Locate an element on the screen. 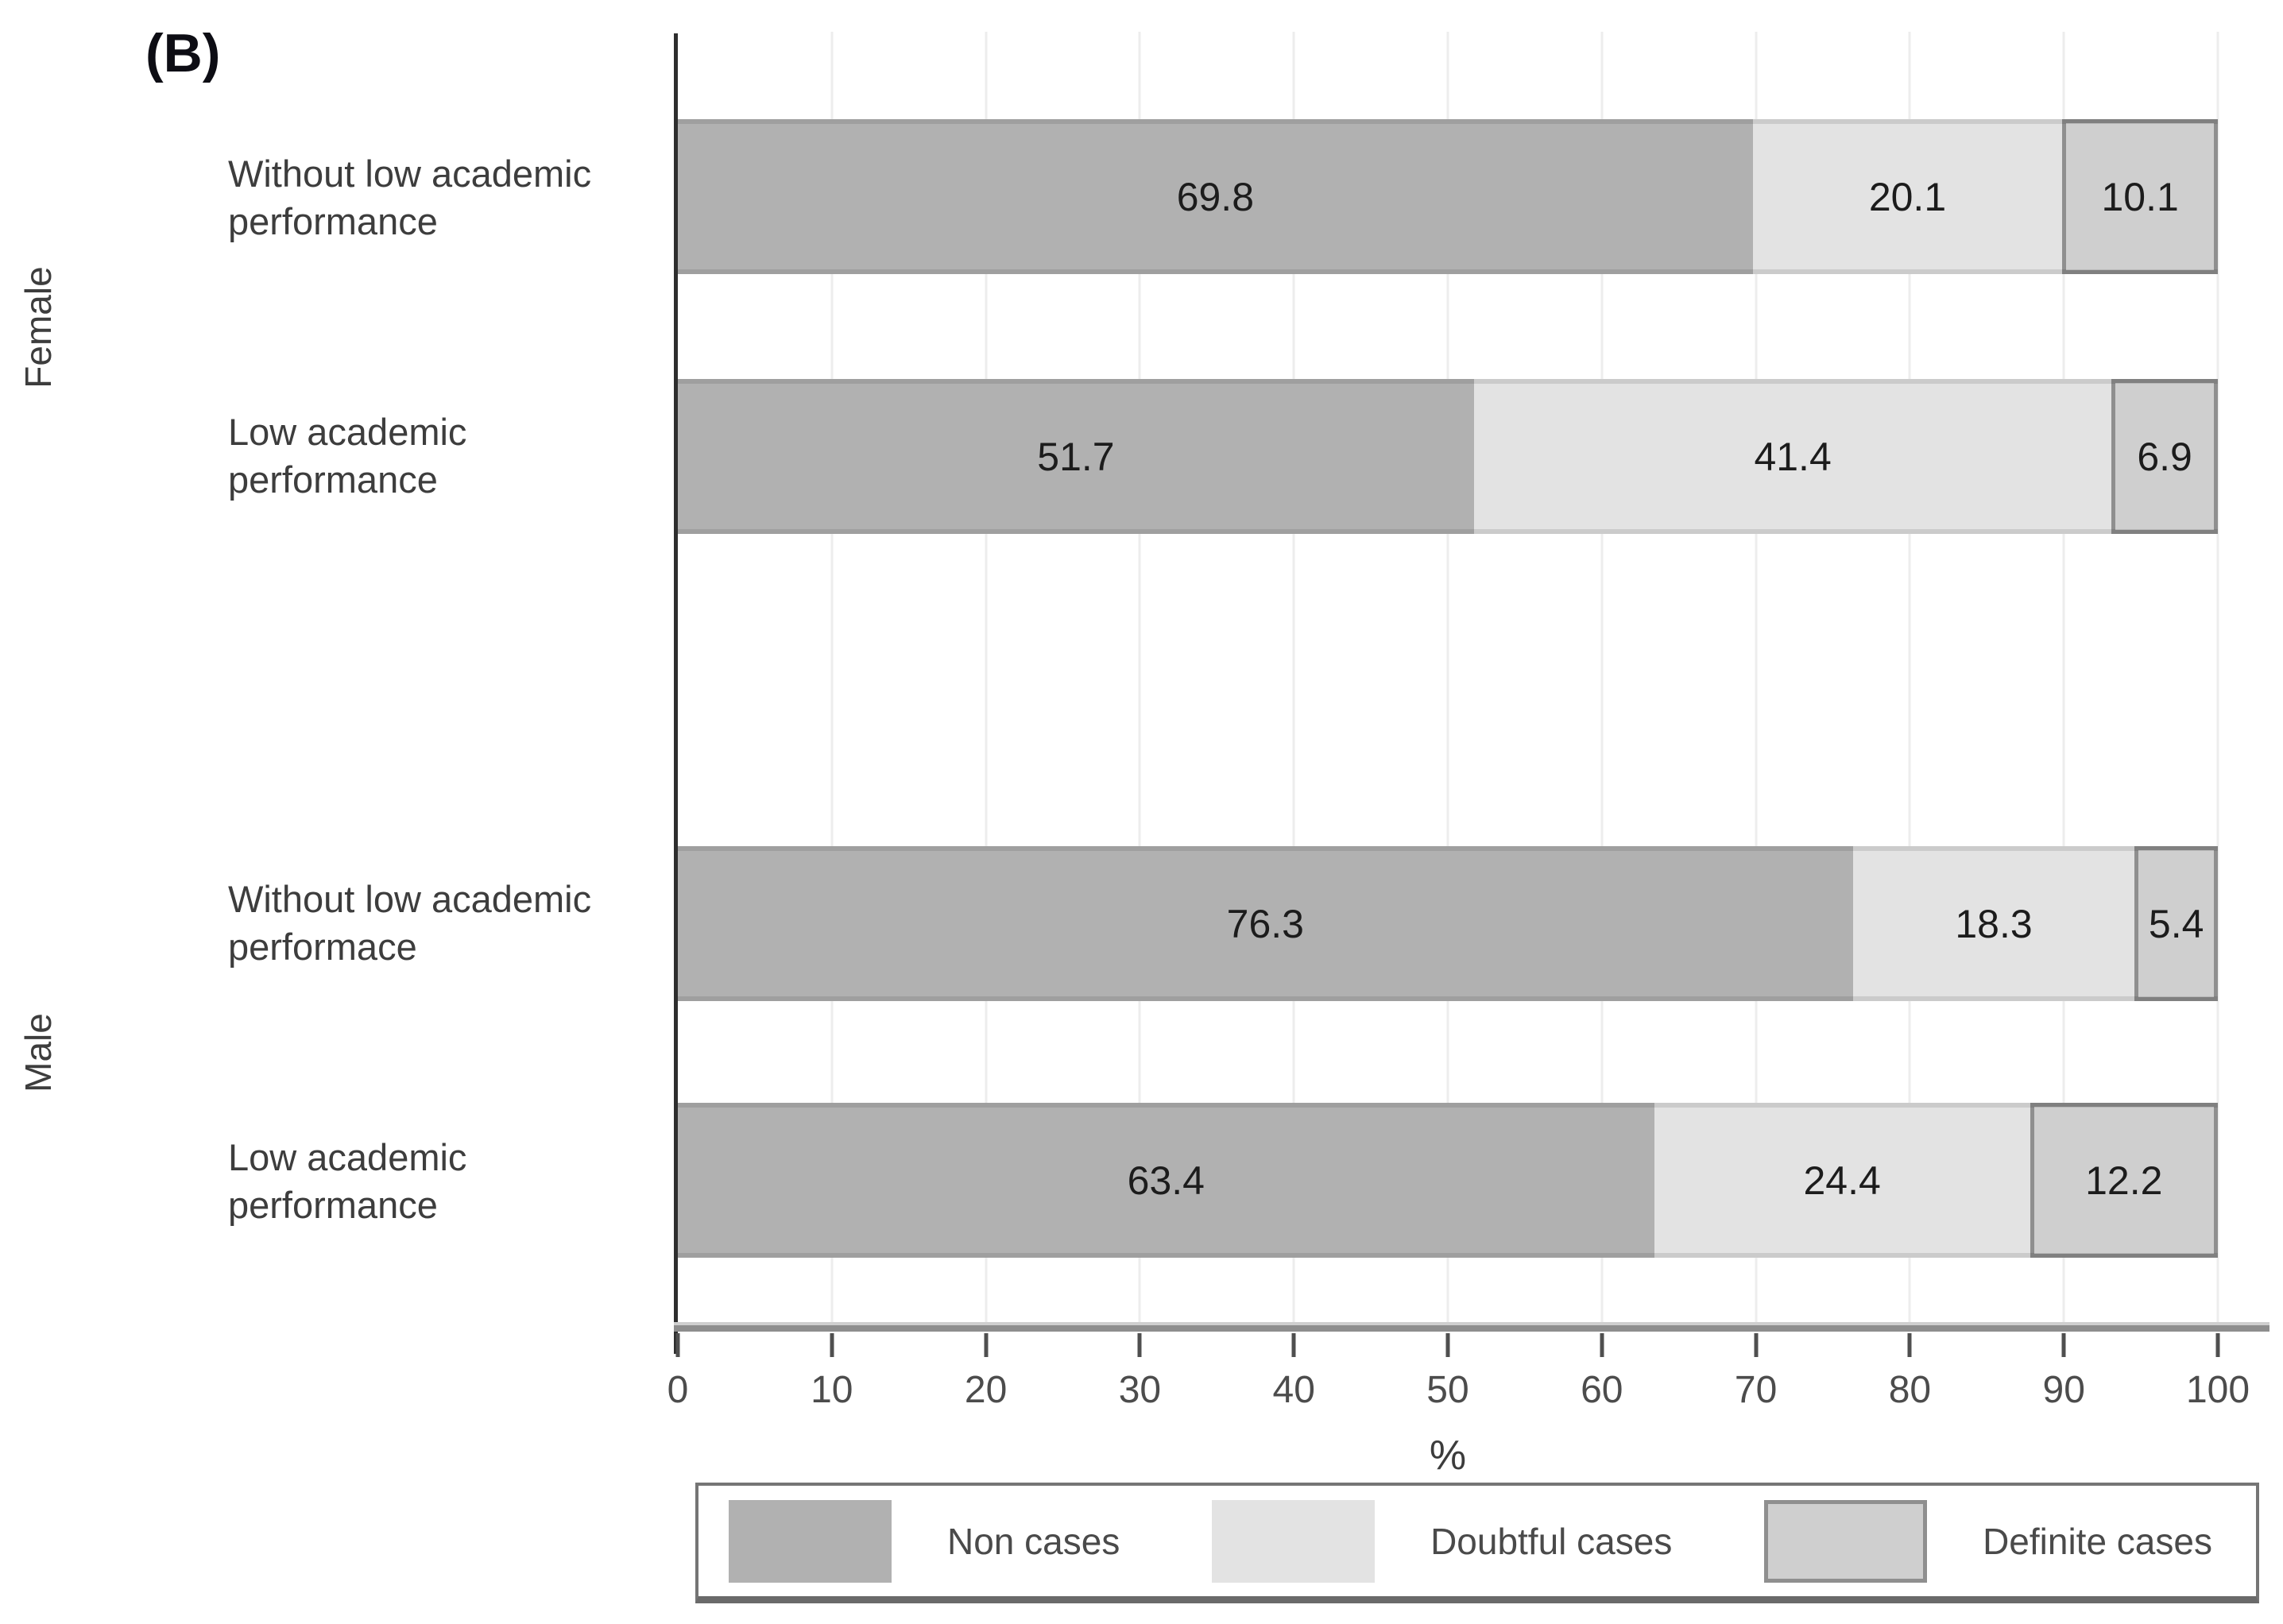 This screenshot has height=1624, width=2283. legend: Non cases Doubtful cases Definite cases is located at coordinates (1477, 1543).